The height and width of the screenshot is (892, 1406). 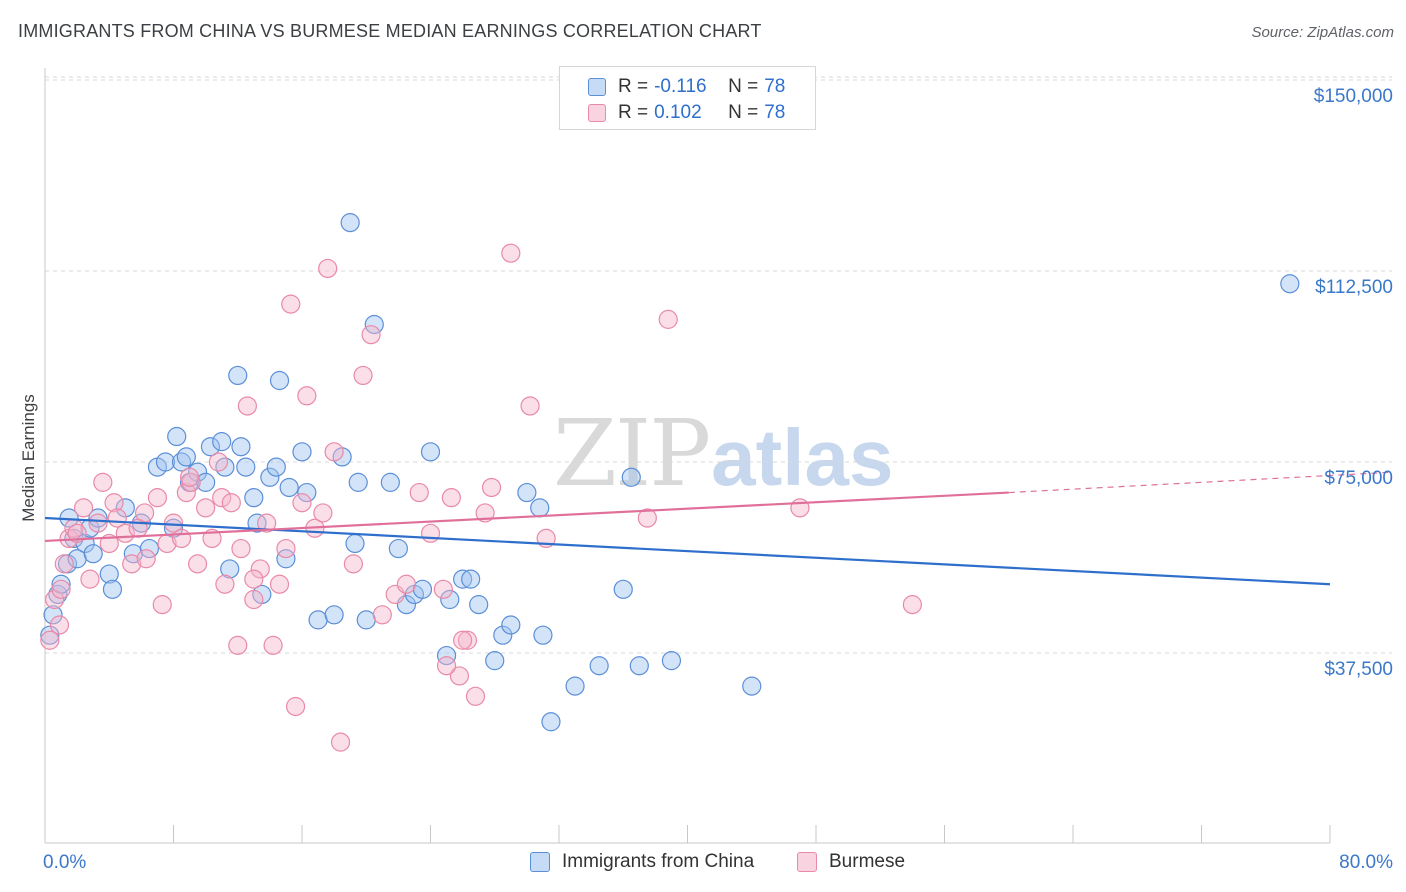 I want to click on legend-label-china: Immigrants from China, so click(x=658, y=861).